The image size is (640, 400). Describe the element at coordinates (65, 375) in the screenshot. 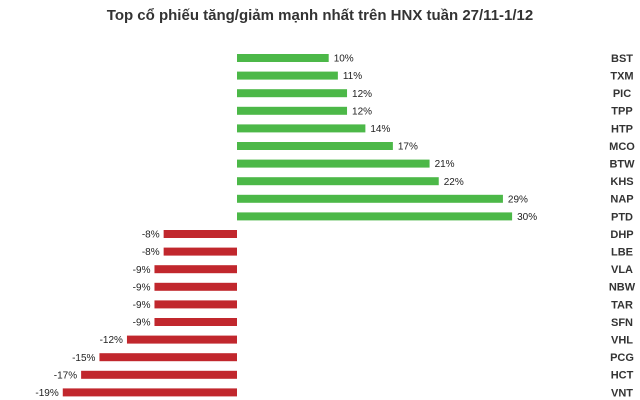

I see `value-label: -17%` at that location.